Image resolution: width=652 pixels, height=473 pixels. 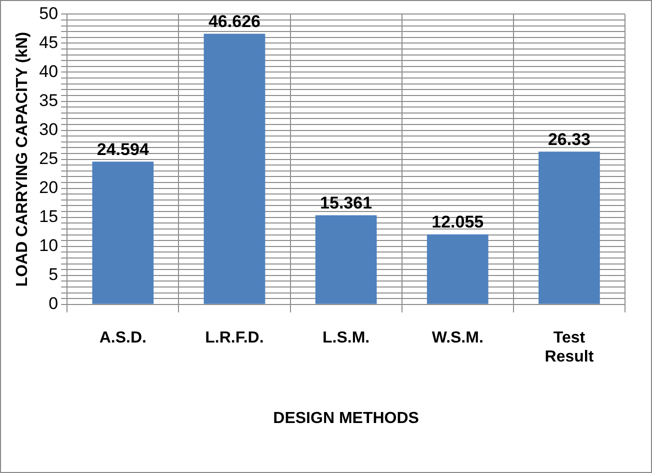 What do you see at coordinates (53, 274) in the screenshot?
I see `y-tick-label: 5` at bounding box center [53, 274].